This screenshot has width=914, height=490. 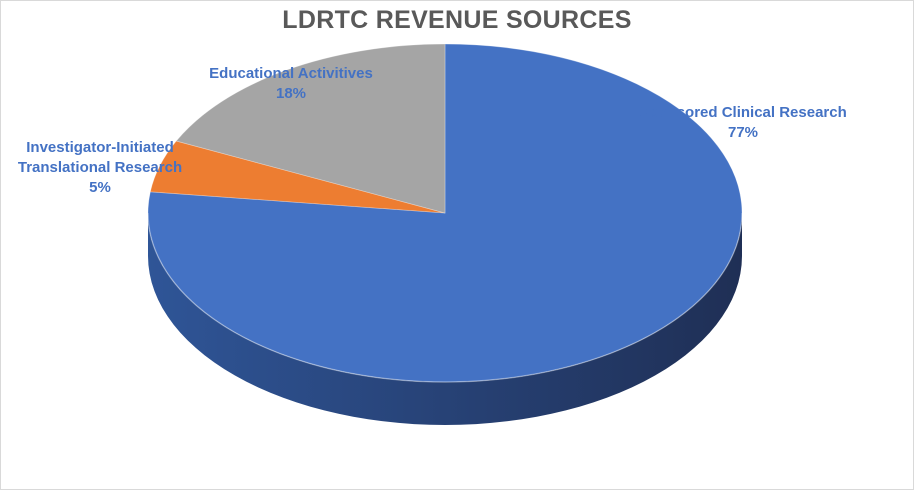 What do you see at coordinates (310, 128) in the screenshot?
I see `pie-slice-educational-activitives` at bounding box center [310, 128].